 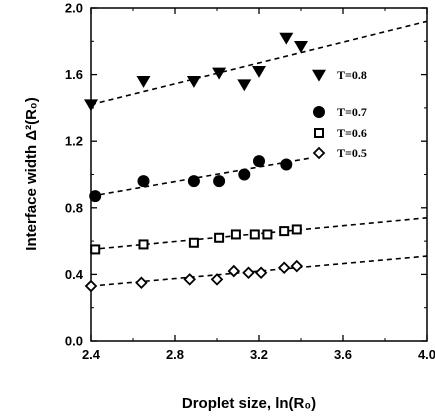 What do you see at coordinates (74, 74) in the screenshot?
I see `y-tick-label: 1.6` at bounding box center [74, 74].